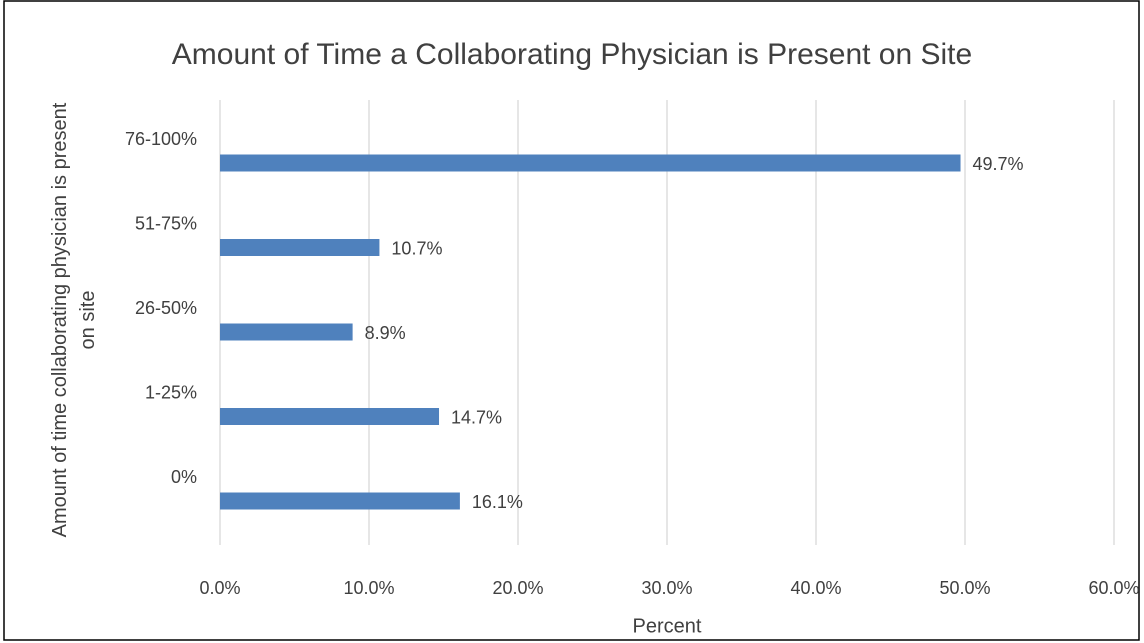 The height and width of the screenshot is (643, 1144). I want to click on data-label: 14.7%, so click(476, 417).